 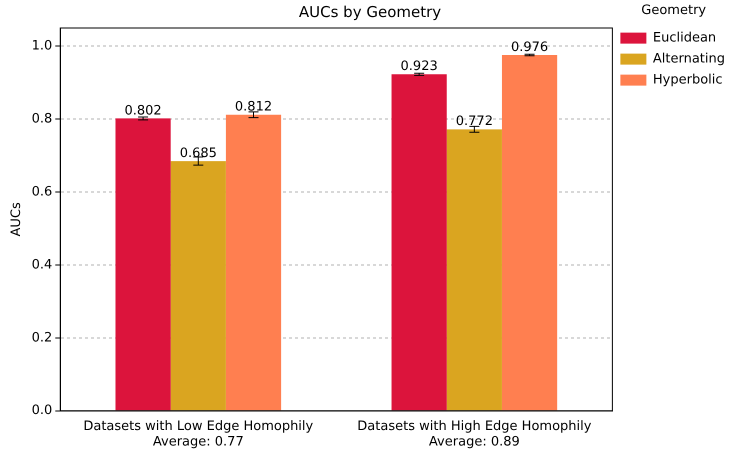 What do you see at coordinates (42, 119) in the screenshot?
I see `y-tick-label: 0.8` at bounding box center [42, 119].